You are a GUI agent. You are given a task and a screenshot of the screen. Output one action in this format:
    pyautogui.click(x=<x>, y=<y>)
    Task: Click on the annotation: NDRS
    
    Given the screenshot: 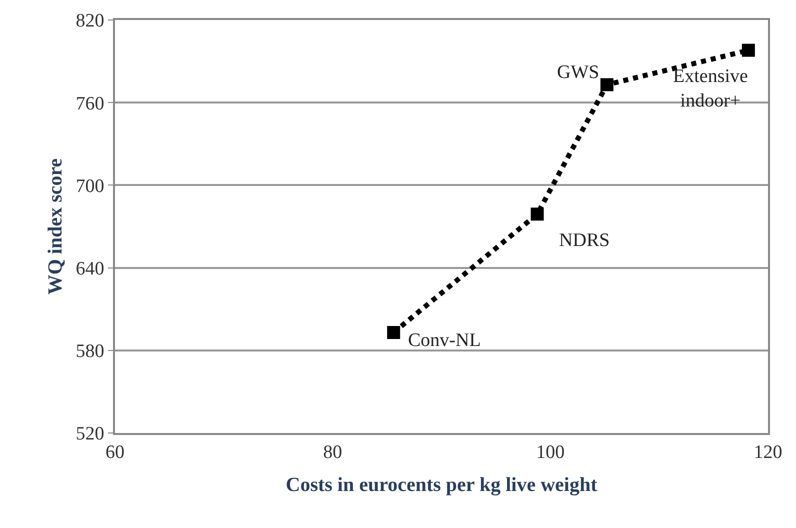 What is the action you would take?
    pyautogui.click(x=584, y=240)
    